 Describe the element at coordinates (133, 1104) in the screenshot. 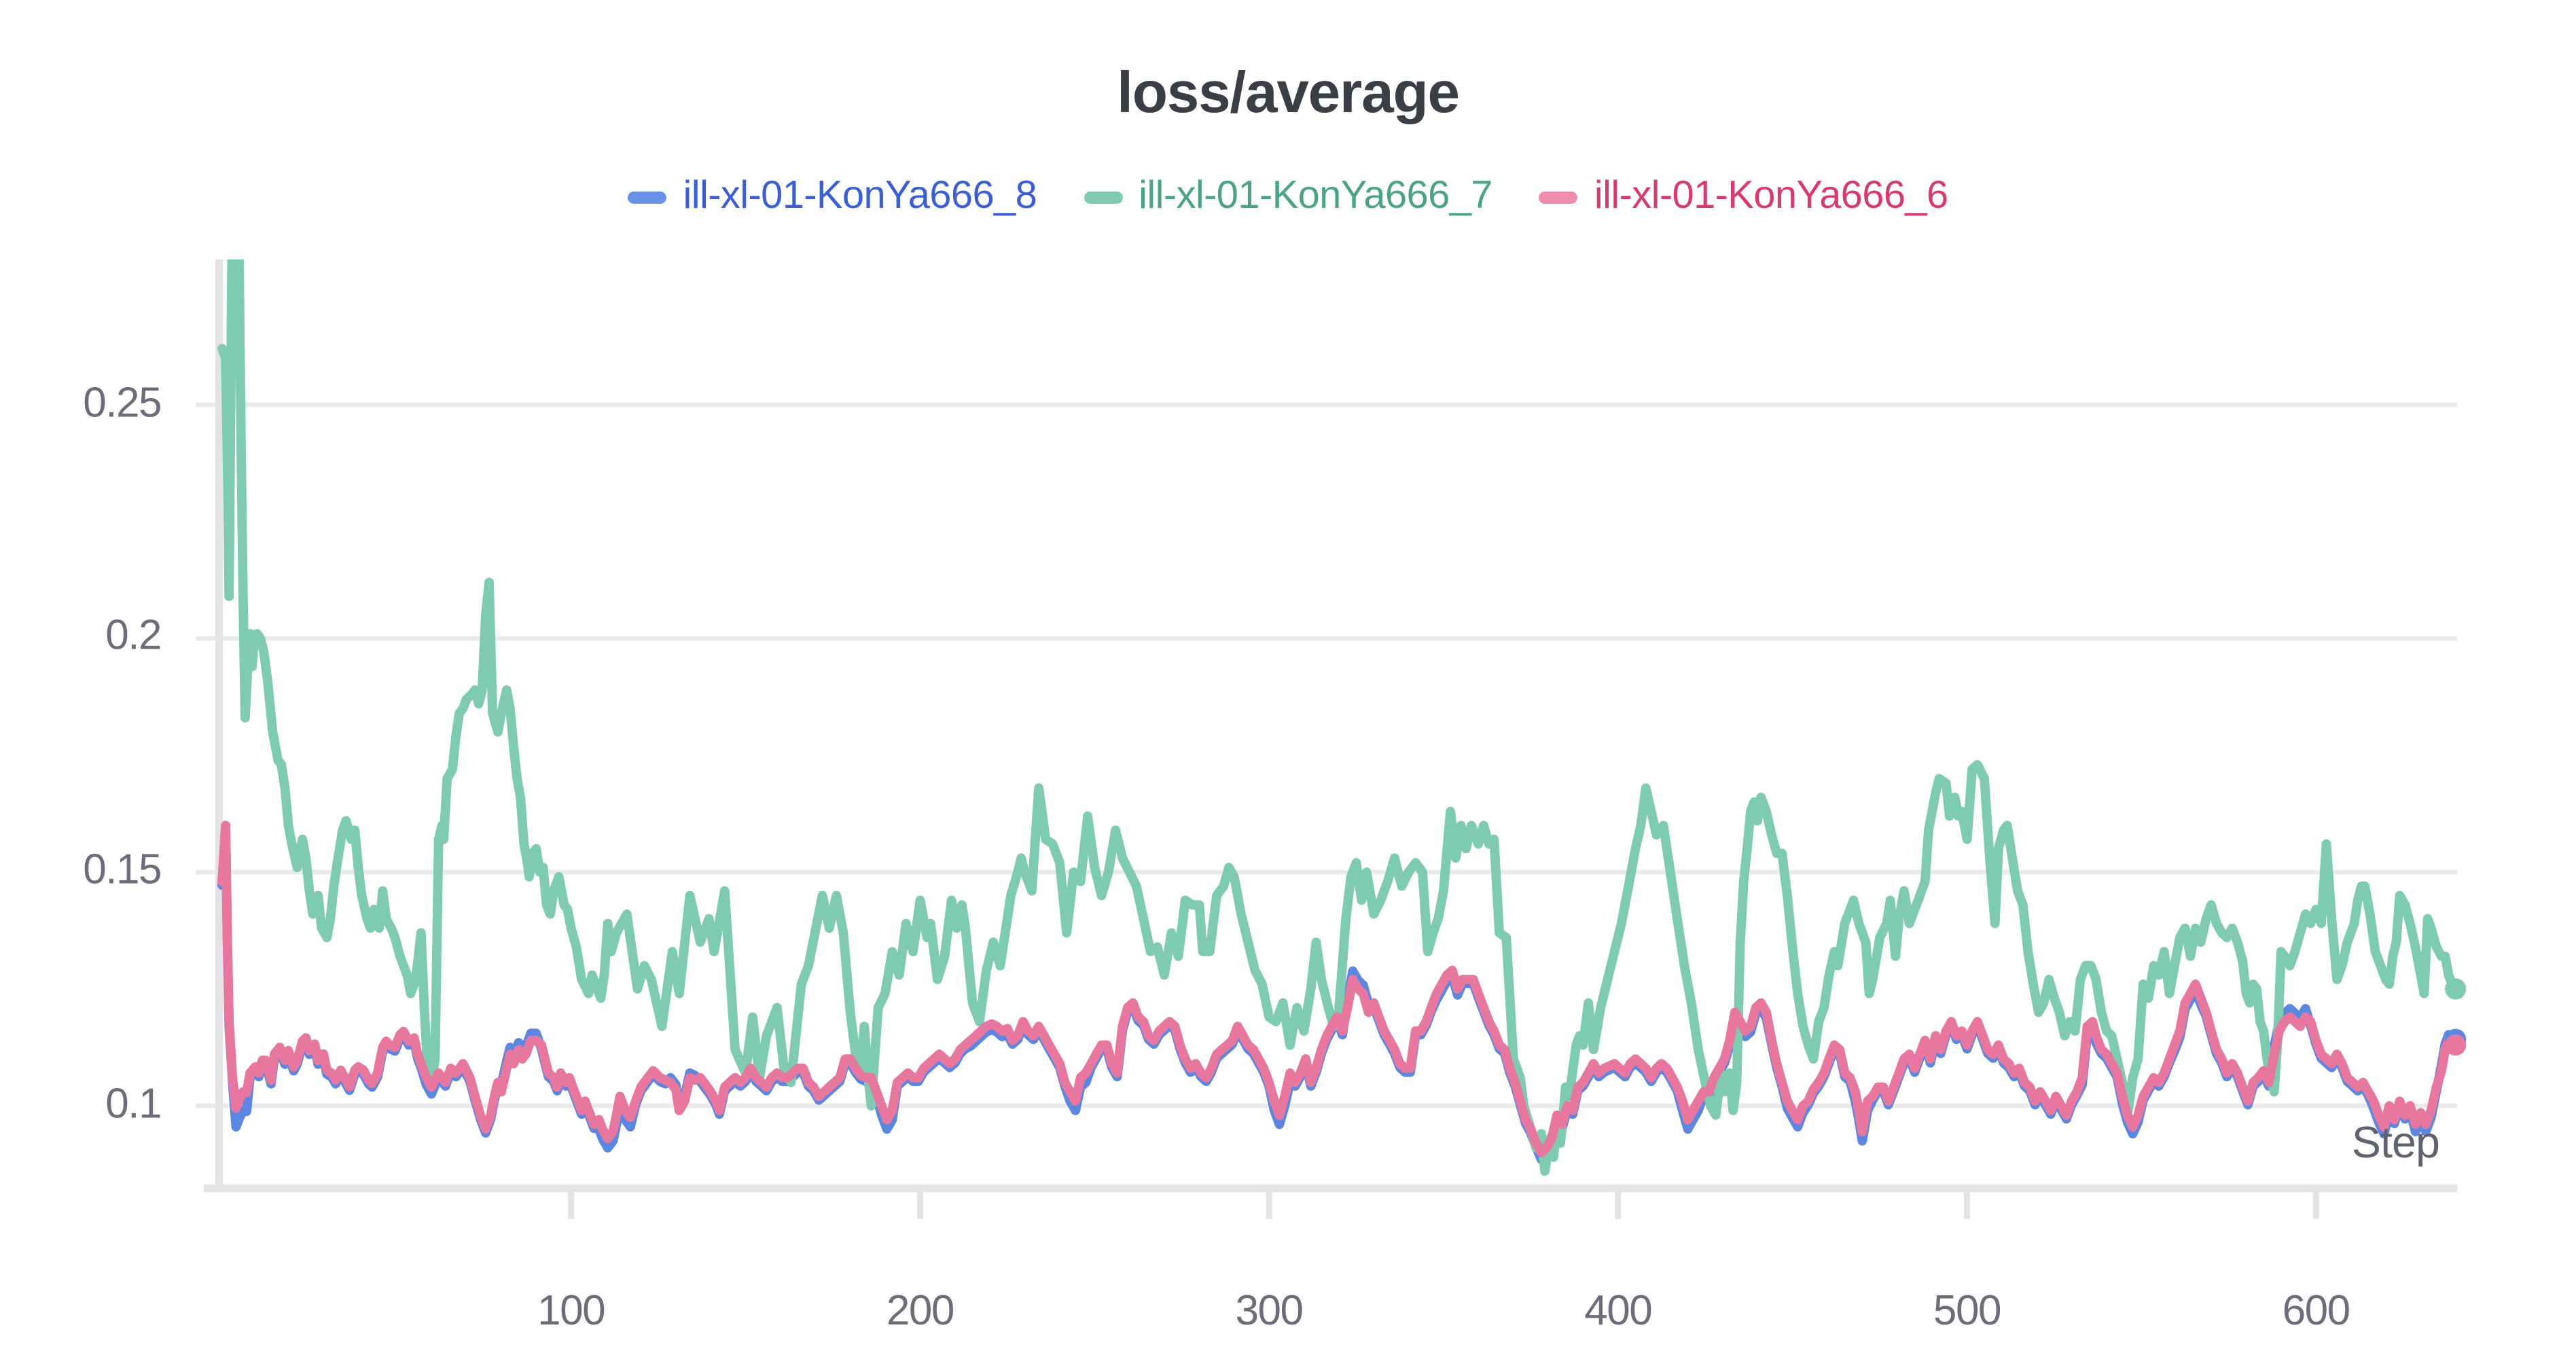

I see `y-tick-label: 0.1` at that location.